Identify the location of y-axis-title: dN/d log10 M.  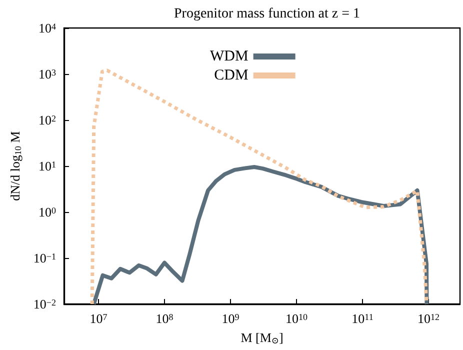
(16, 165).